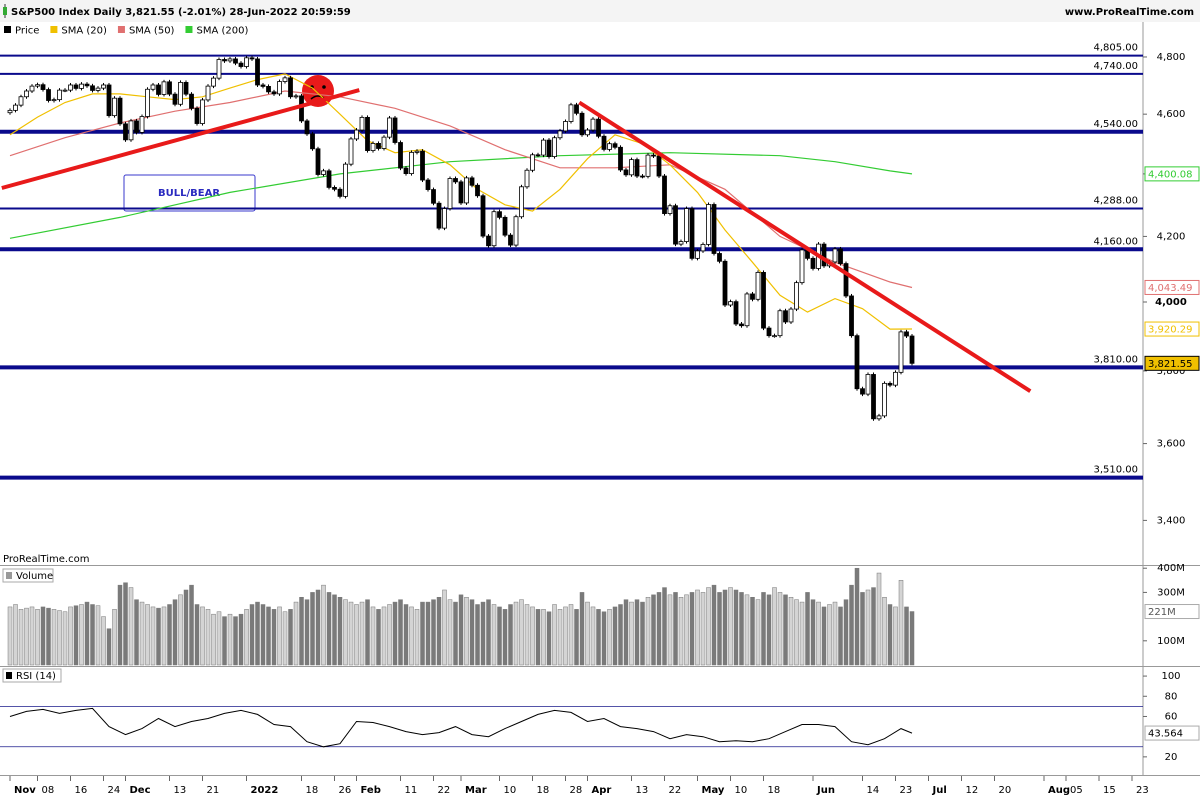 Image resolution: width=1200 pixels, height=800 pixels. Describe the element at coordinates (1170, 288) in the screenshot. I see `price-tag-label: 4,043.49` at that location.